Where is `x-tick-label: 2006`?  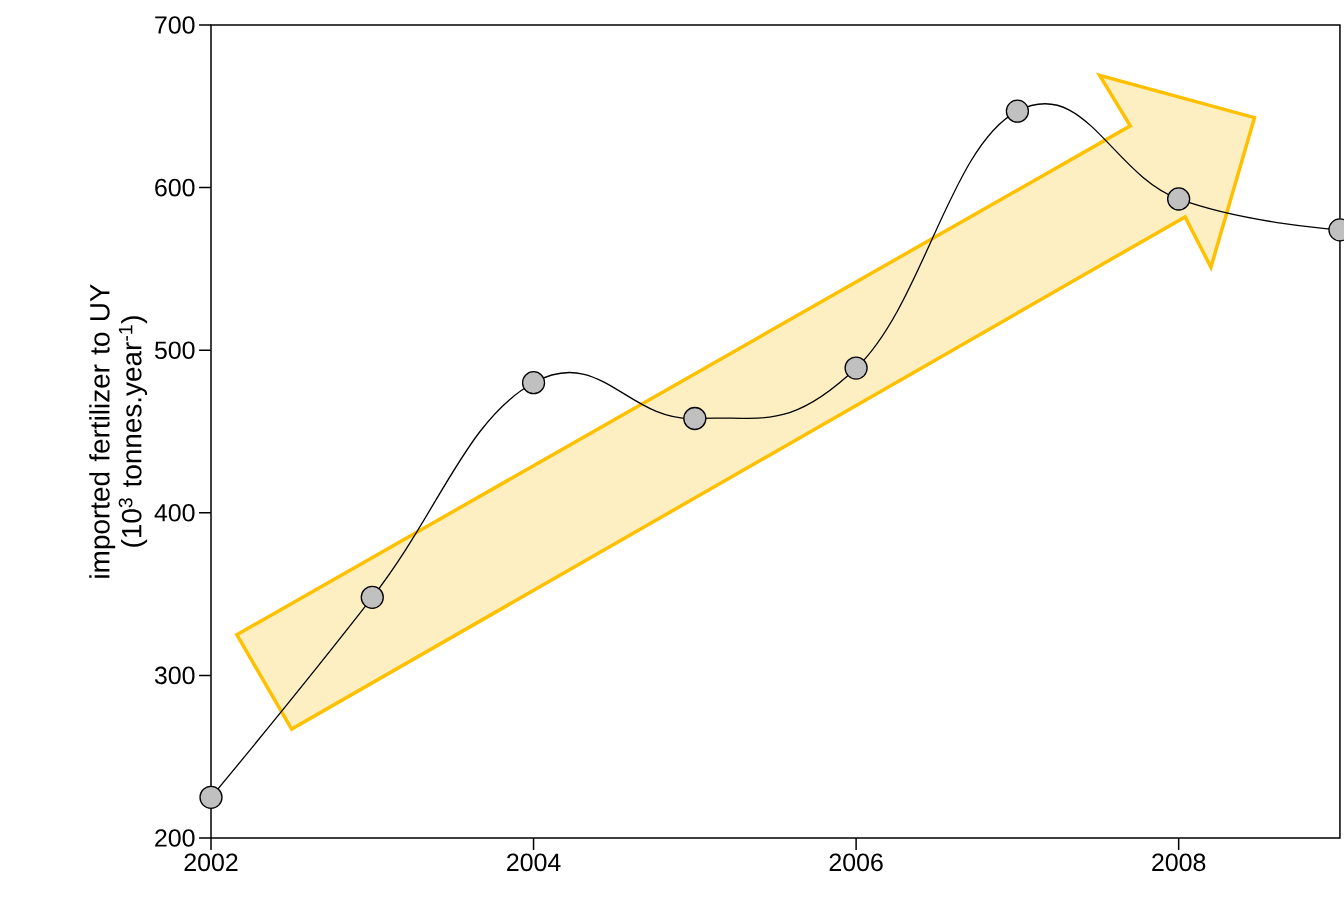 x-tick-label: 2006 is located at coordinates (856, 862).